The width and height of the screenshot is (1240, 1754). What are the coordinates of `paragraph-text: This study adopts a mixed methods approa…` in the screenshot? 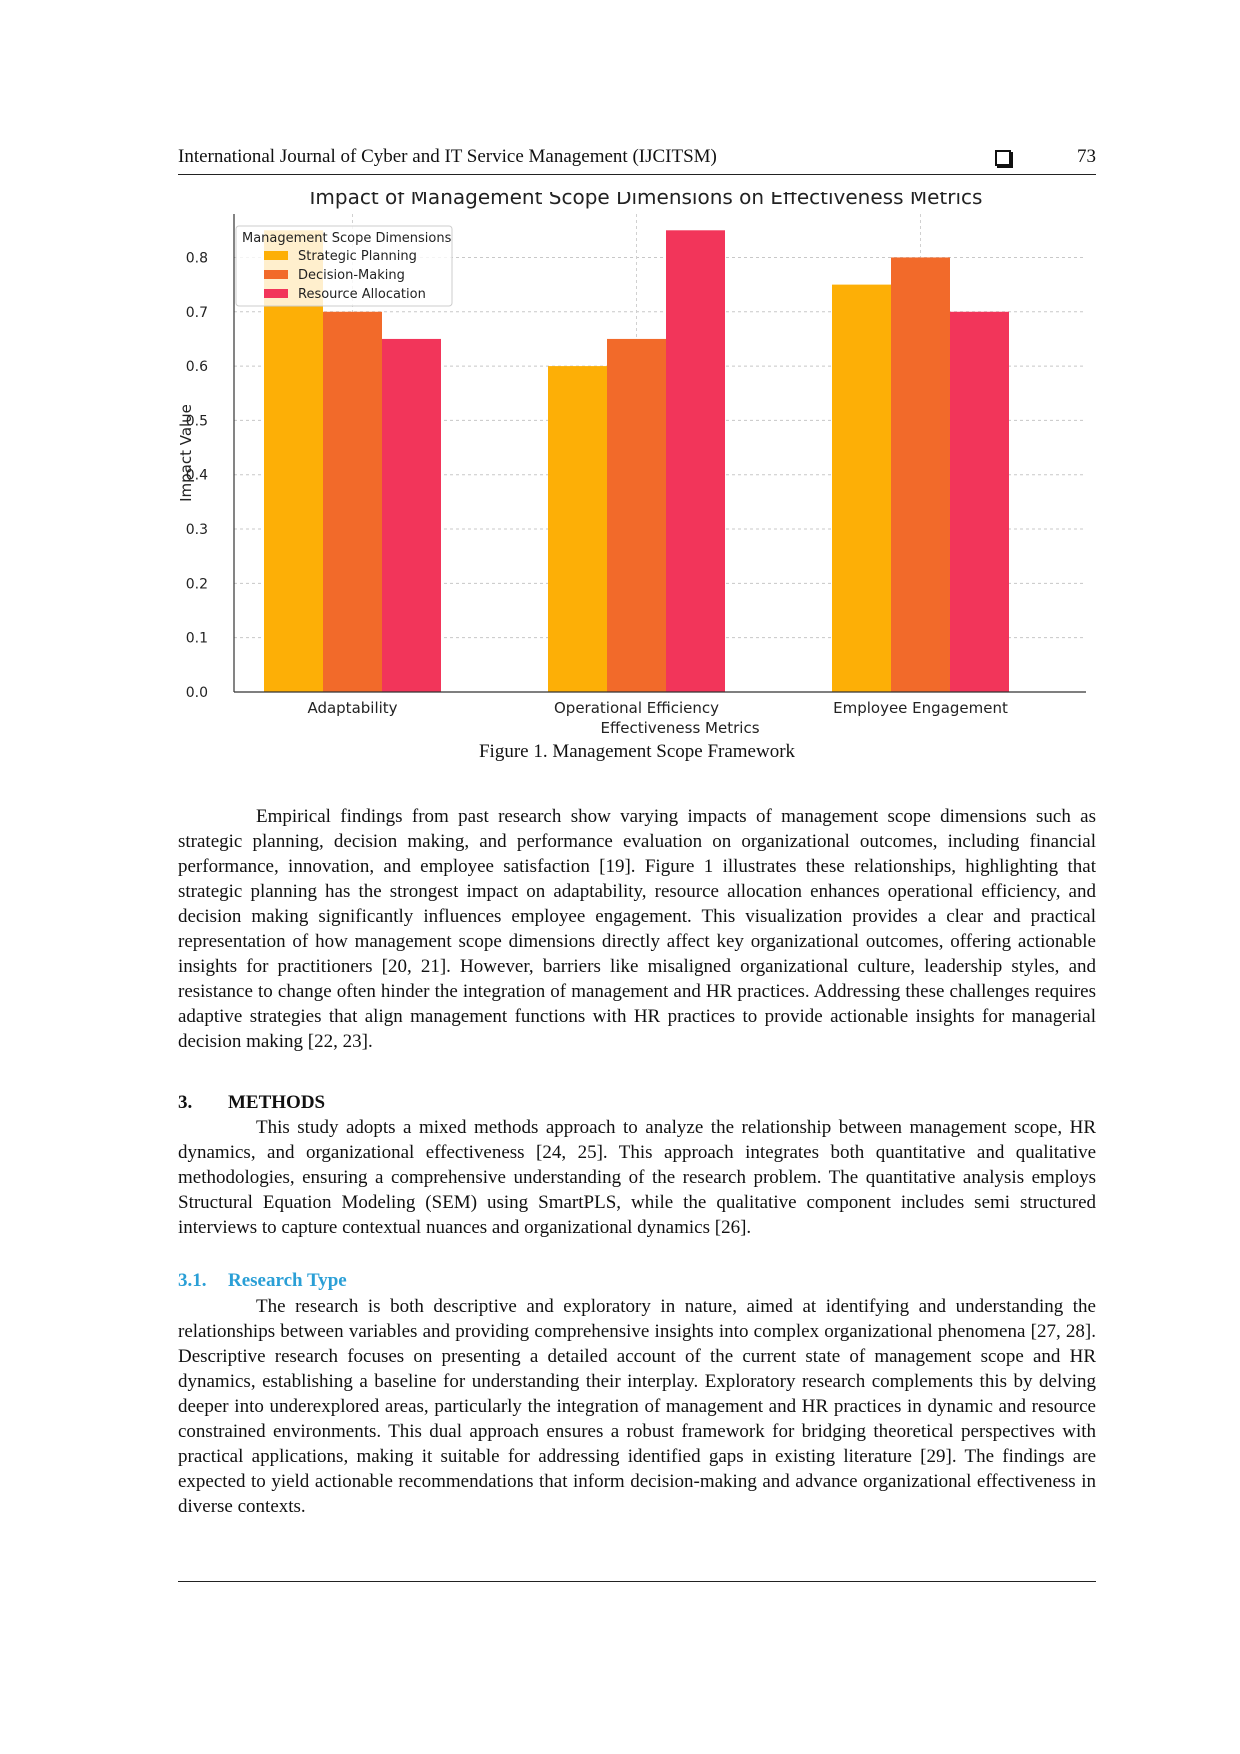 It's located at (637, 1177).